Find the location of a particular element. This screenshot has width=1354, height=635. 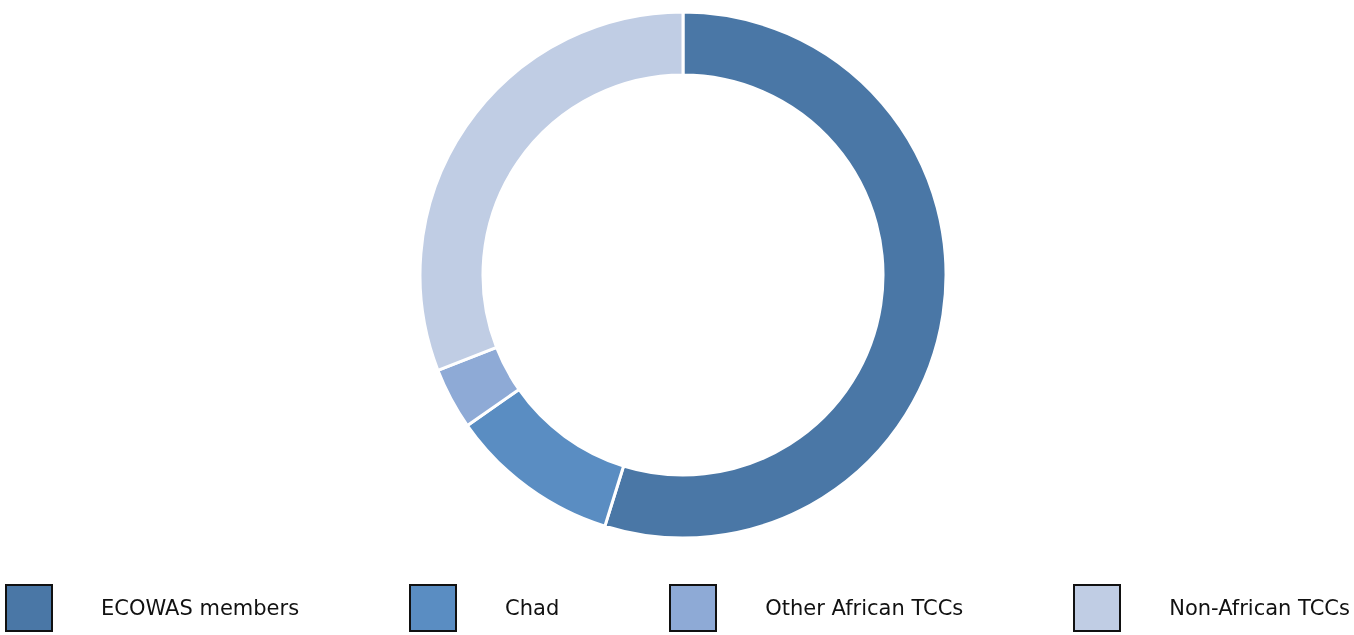

legend-label: ECOWAS members is located at coordinates (200, 608).